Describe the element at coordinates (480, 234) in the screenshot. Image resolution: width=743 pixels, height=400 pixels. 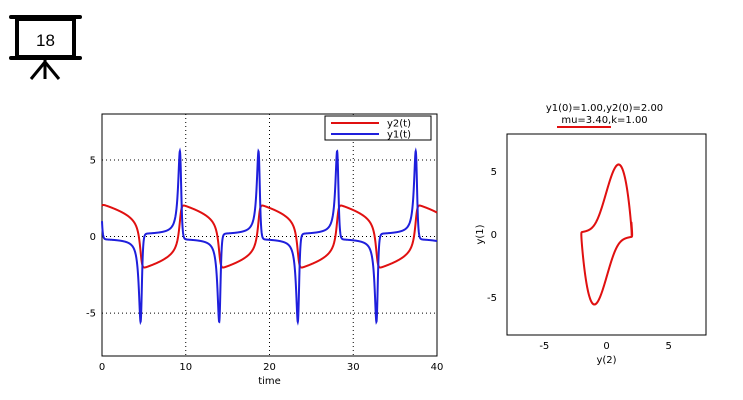
I see `phase-portrait-ylabel: y(1)` at that location.